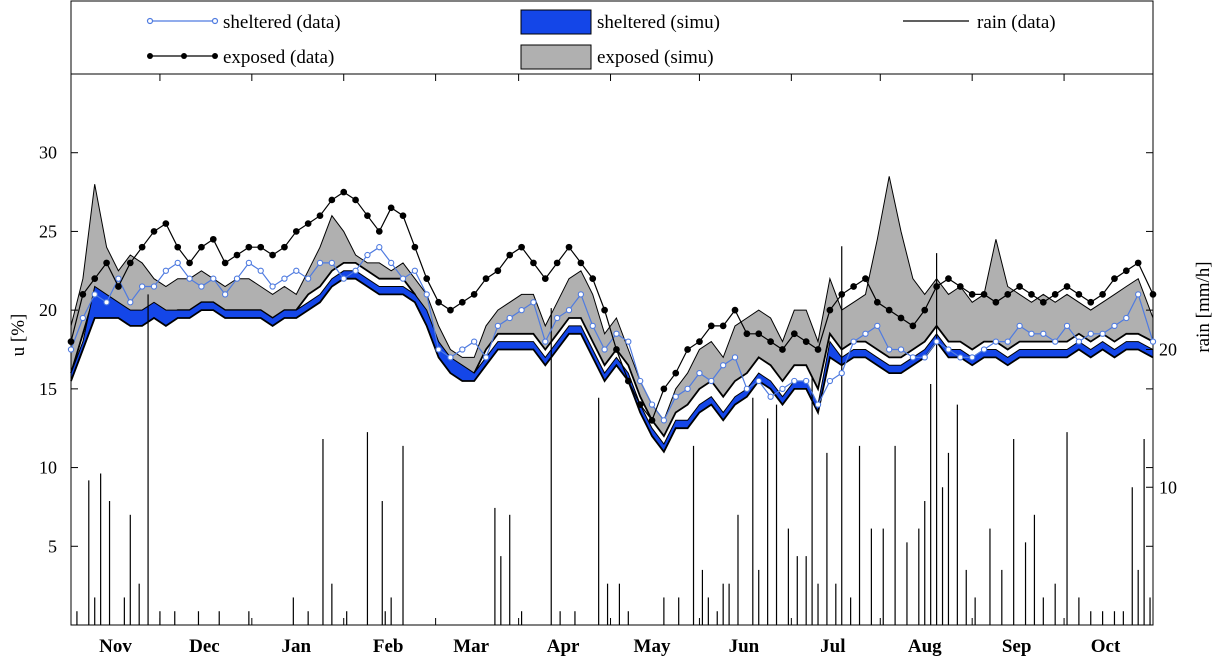 Image resolution: width=1219 pixels, height=657 pixels. What do you see at coordinates (1016, 22) in the screenshot?
I see `legend-label-rain-data: rain (data)` at bounding box center [1016, 22].